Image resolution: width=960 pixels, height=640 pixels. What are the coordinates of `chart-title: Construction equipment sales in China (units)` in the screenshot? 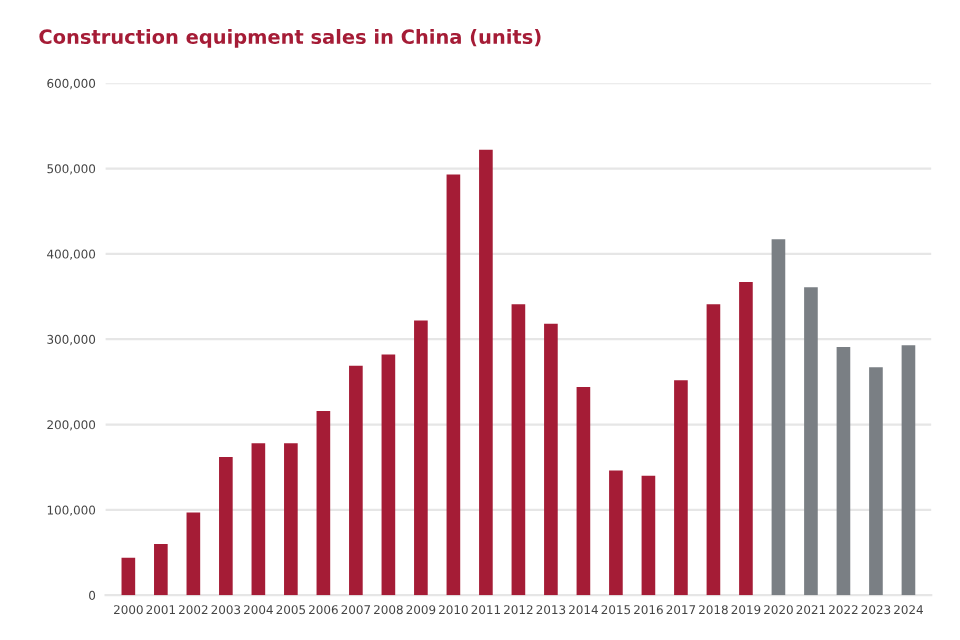 It's located at (290, 38).